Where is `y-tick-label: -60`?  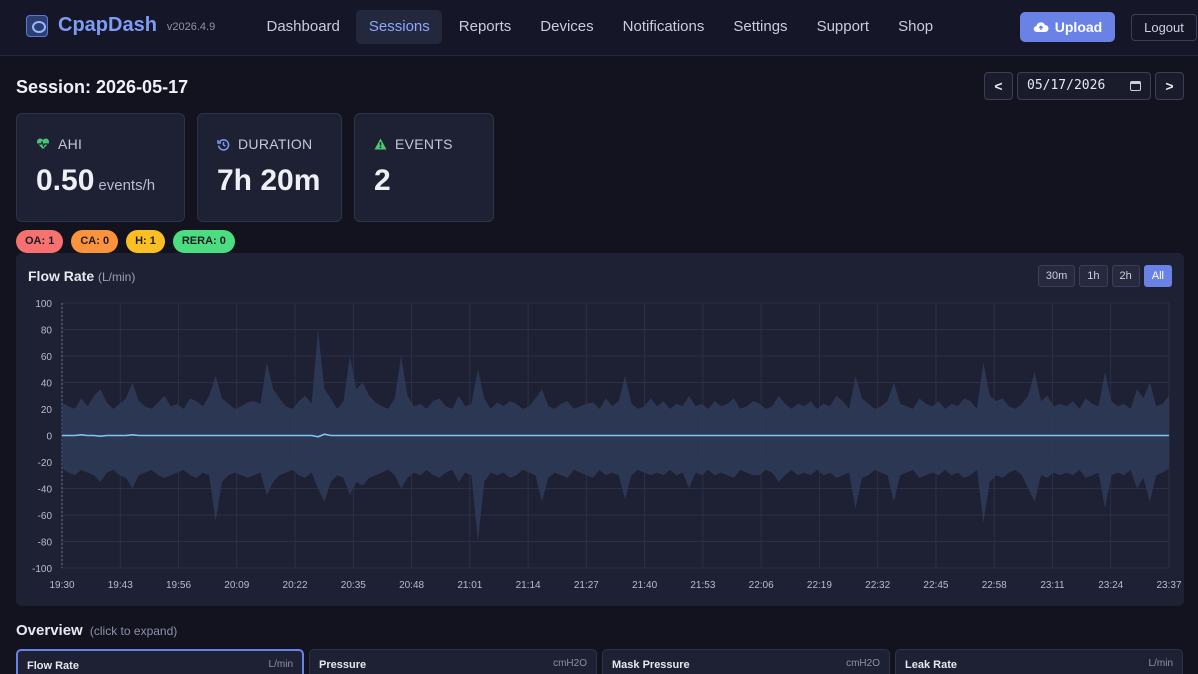
y-tick-label: -60 is located at coordinates (45, 516).